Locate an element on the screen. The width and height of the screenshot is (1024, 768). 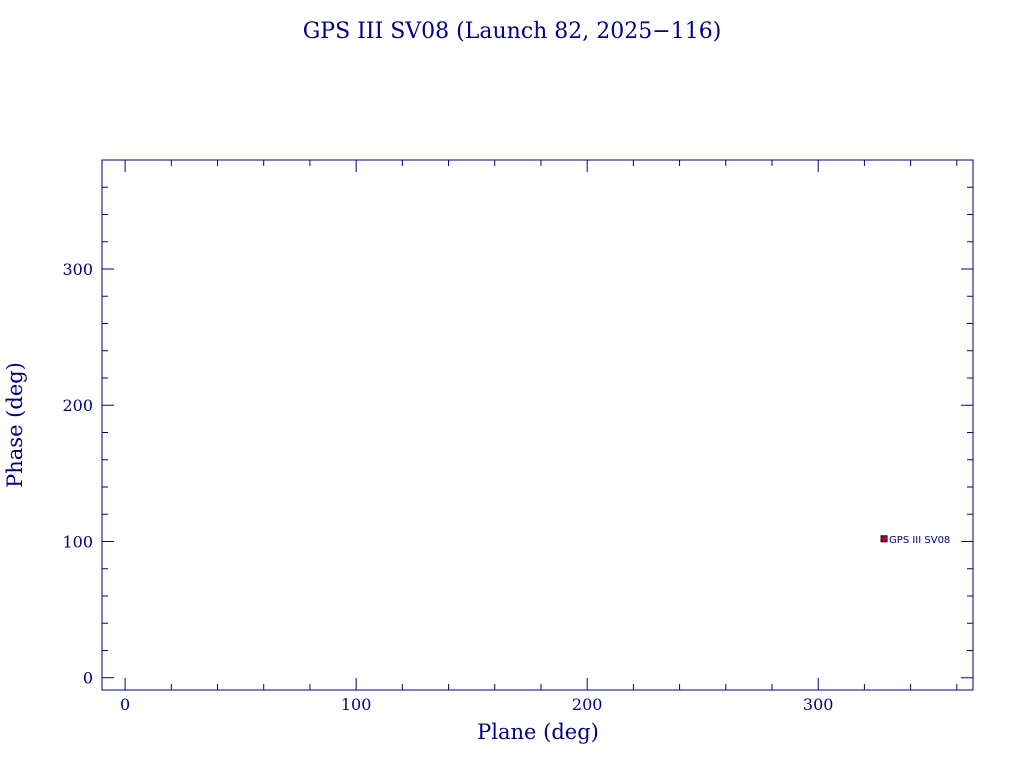
data-points: GPS III SV08 is located at coordinates (915, 540).